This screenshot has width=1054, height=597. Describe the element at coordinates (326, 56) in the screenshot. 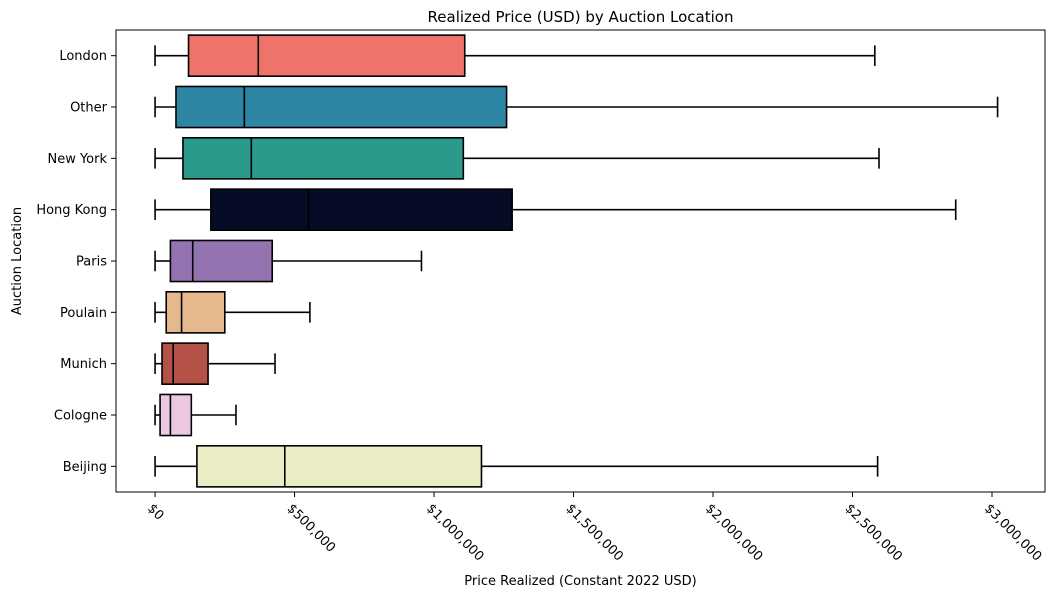

I see `iqr-box-london` at that location.